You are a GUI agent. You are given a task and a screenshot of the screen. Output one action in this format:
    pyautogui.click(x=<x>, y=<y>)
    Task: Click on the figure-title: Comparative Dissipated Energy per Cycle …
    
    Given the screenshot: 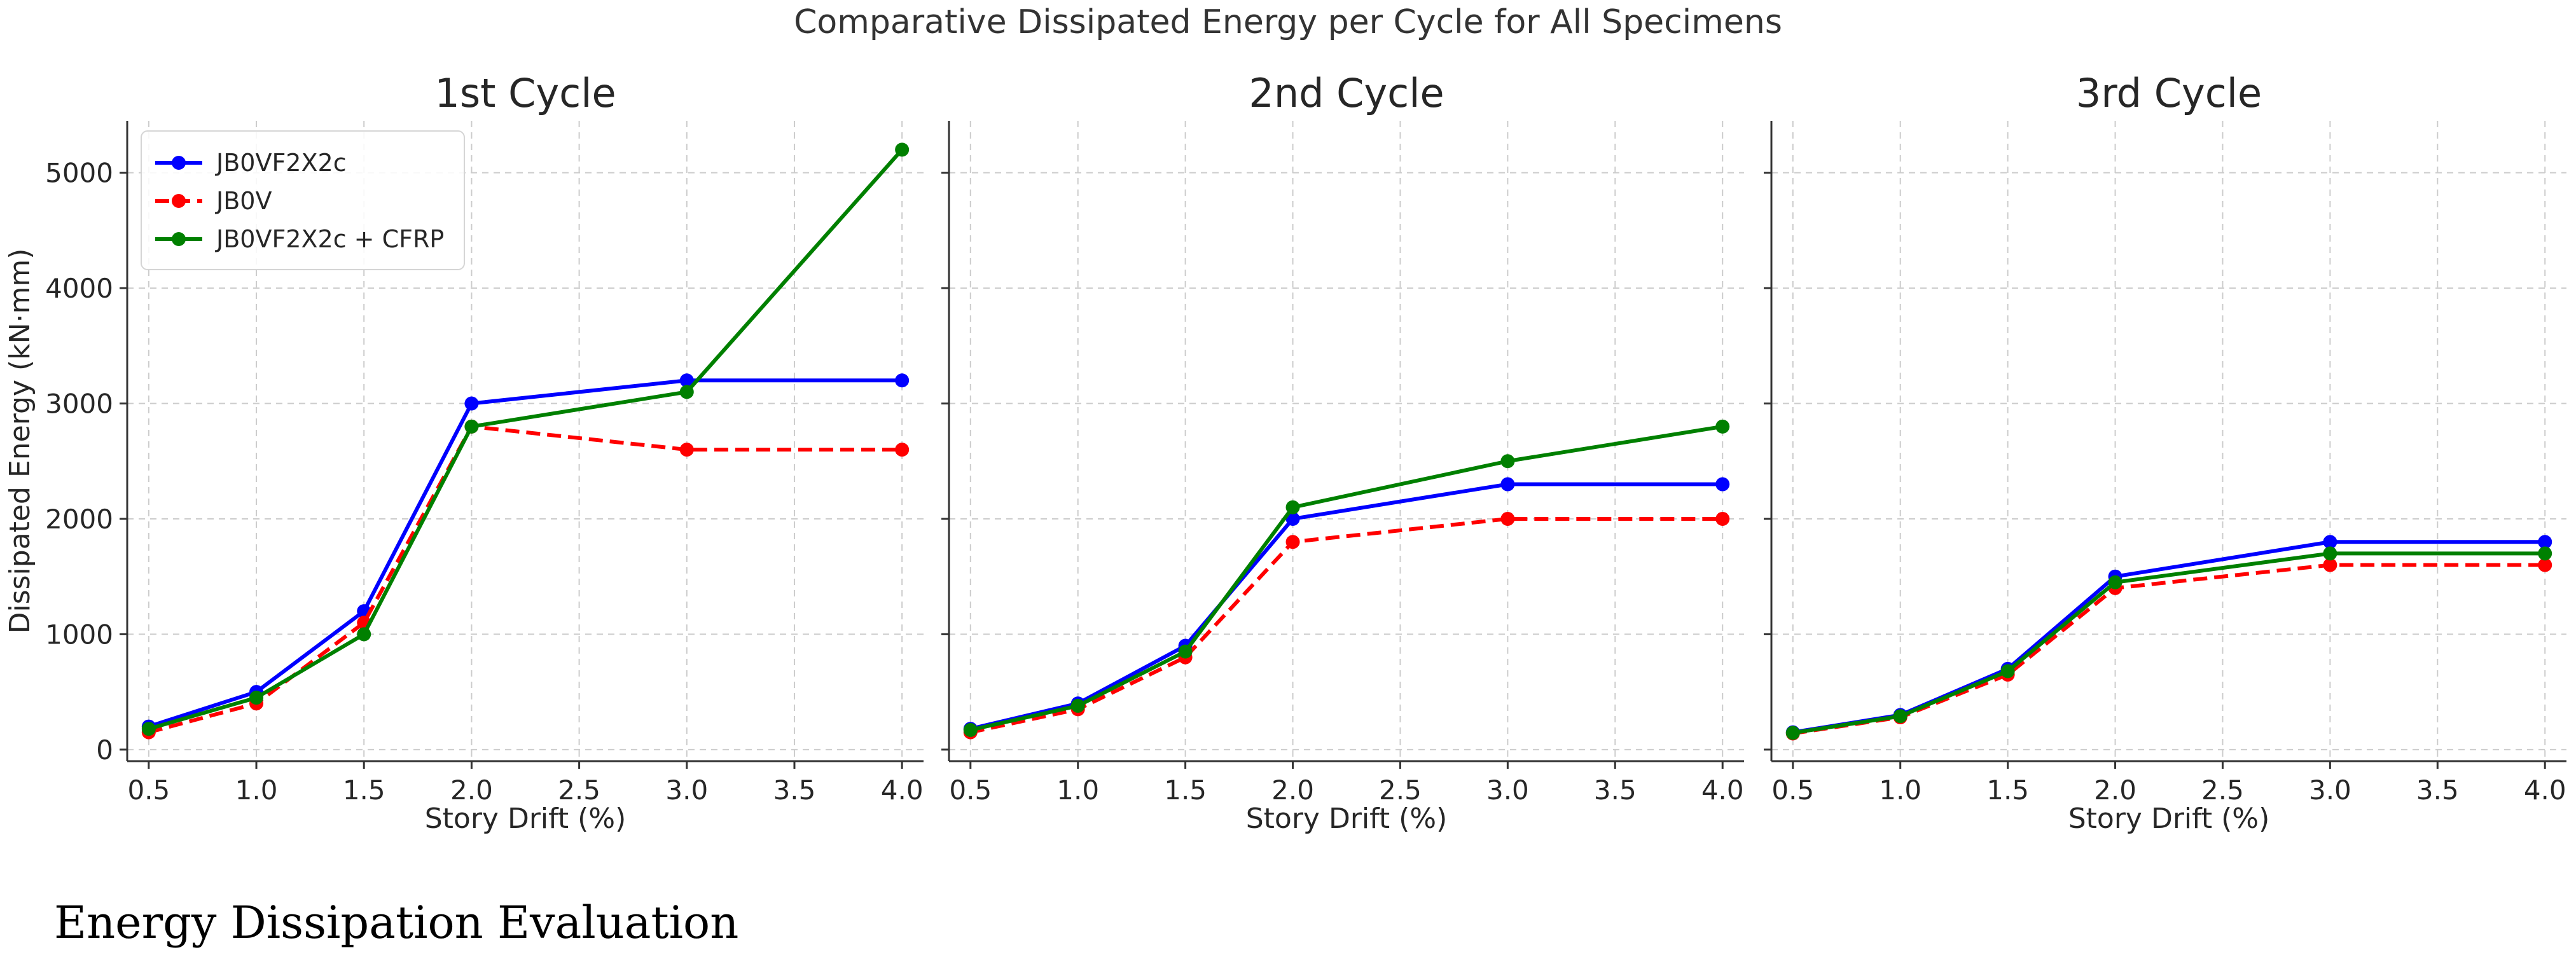 What is the action you would take?
    pyautogui.click(x=1288, y=22)
    